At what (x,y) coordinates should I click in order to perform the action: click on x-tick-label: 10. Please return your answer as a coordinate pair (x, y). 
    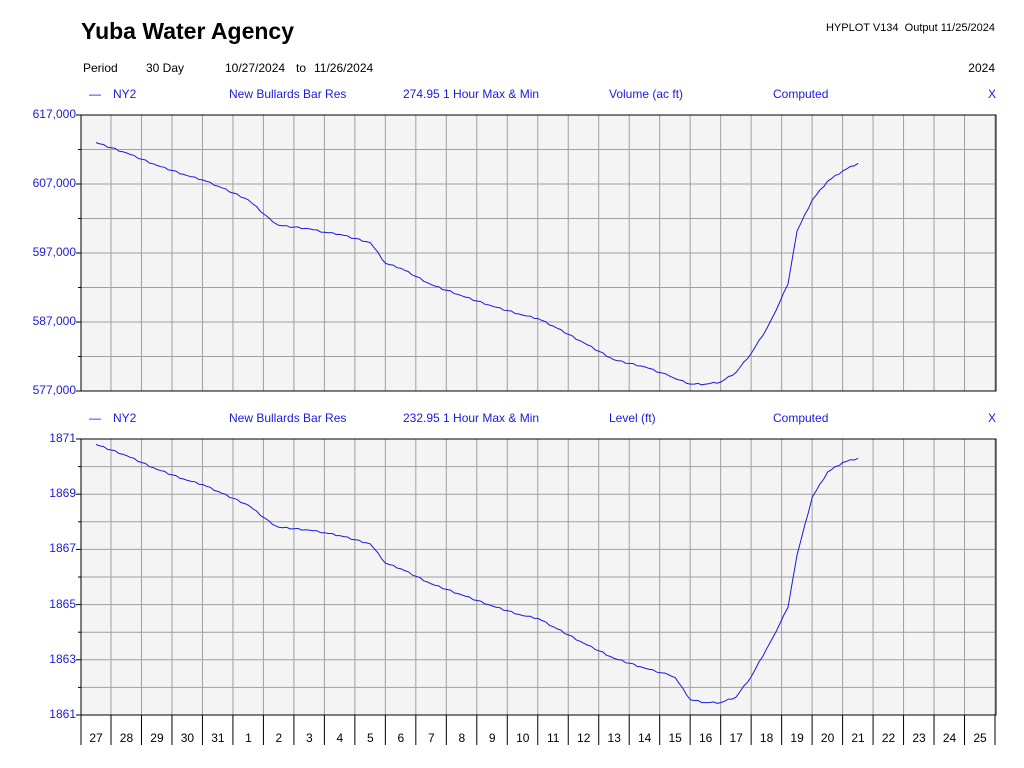
    Looking at the image, I should click on (523, 738).